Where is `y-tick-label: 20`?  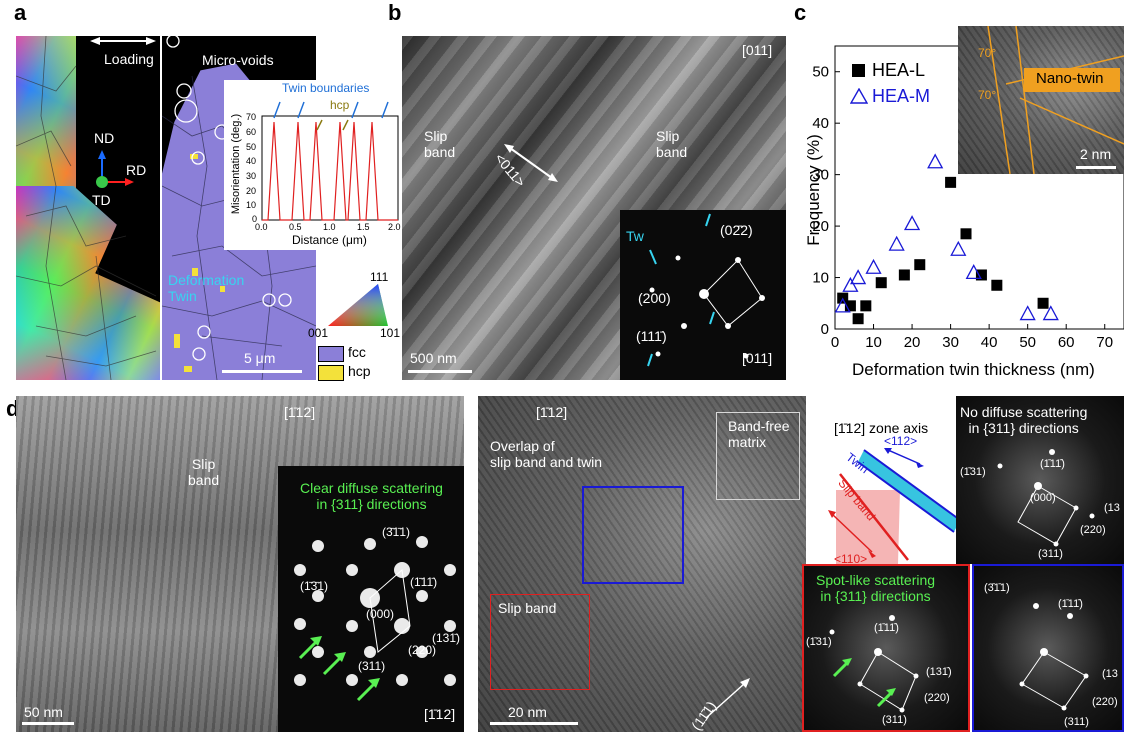 y-tick-label: 20 is located at coordinates (820, 226).